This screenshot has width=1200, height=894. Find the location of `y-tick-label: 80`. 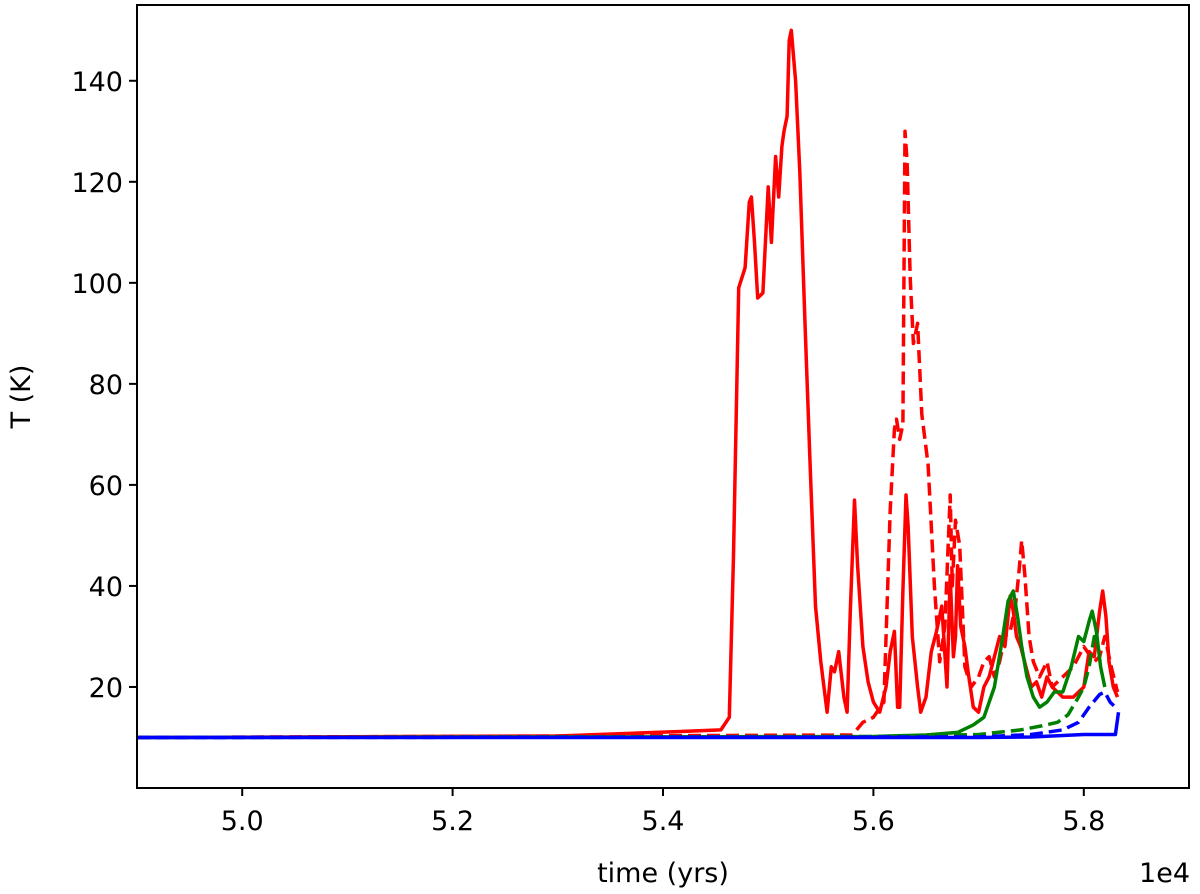

y-tick-label: 80 is located at coordinates (106, 385).